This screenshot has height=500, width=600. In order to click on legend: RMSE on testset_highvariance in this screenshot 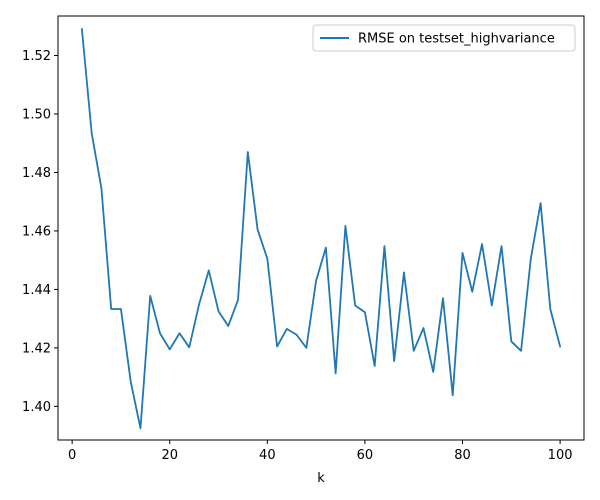, I will do `click(444, 38)`.